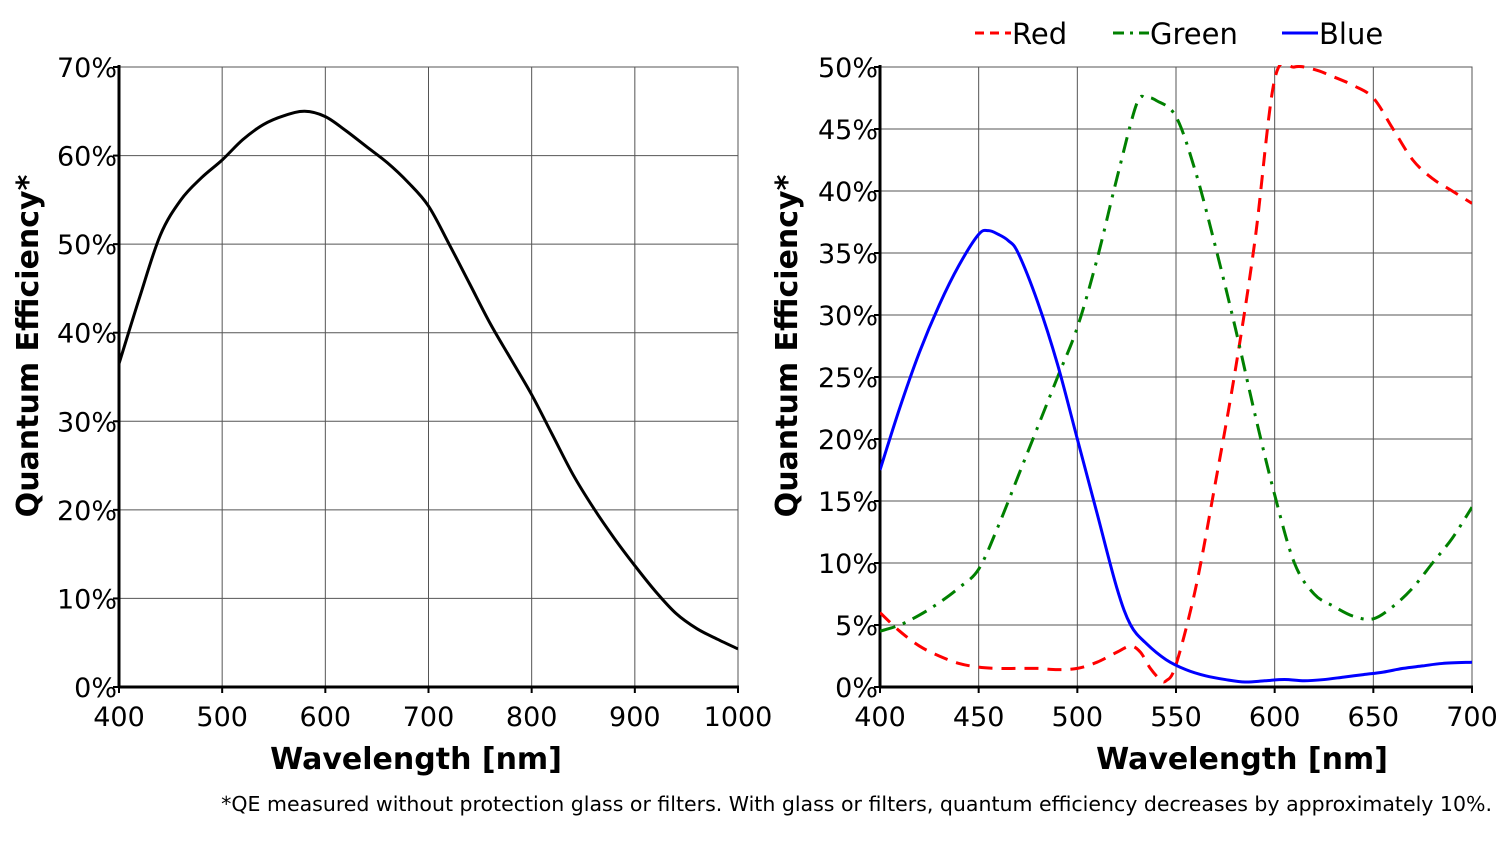 The width and height of the screenshot is (1500, 846). I want to click on x-tick-label: 650, so click(1374, 717).